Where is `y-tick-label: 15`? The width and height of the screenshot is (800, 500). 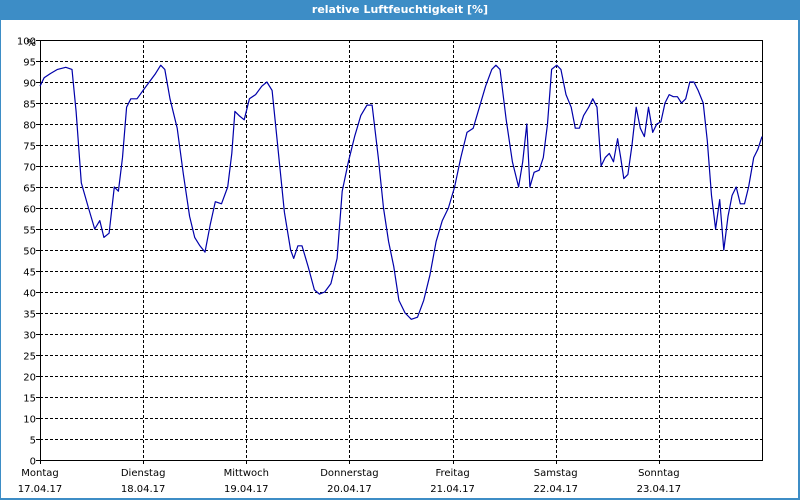 y-tick-label: 15 is located at coordinates (29, 399).